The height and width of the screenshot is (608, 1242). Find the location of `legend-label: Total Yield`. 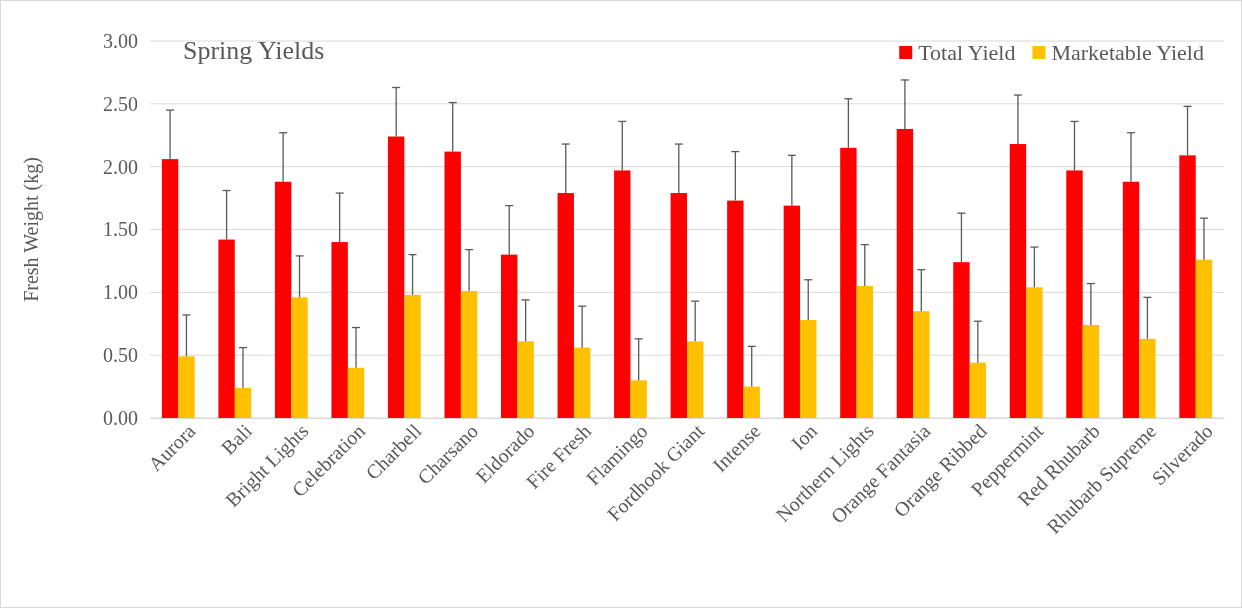

legend-label: Total Yield is located at coordinates (967, 52).